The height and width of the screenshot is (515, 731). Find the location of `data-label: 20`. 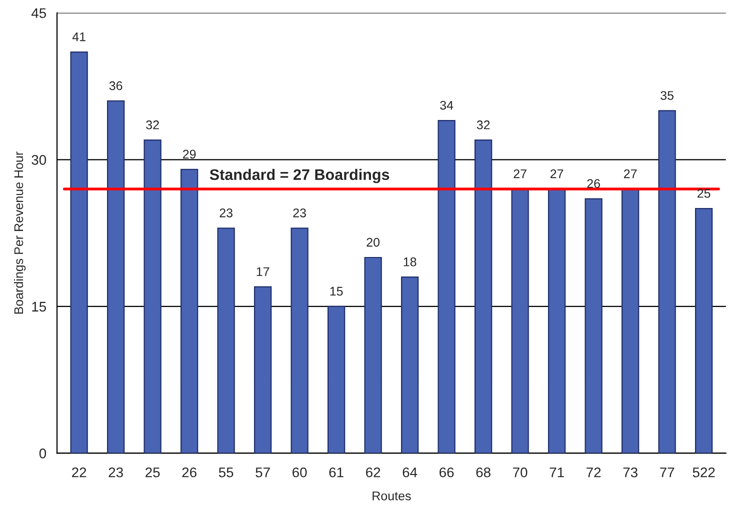

data-label: 20 is located at coordinates (373, 242).